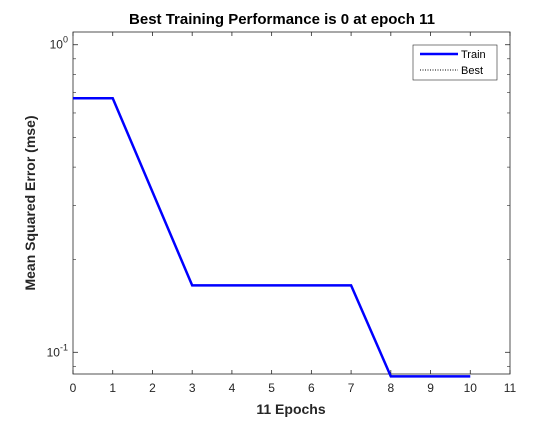  Describe the element at coordinates (271, 388) in the screenshot. I see `x-tick-label: 5` at that location.